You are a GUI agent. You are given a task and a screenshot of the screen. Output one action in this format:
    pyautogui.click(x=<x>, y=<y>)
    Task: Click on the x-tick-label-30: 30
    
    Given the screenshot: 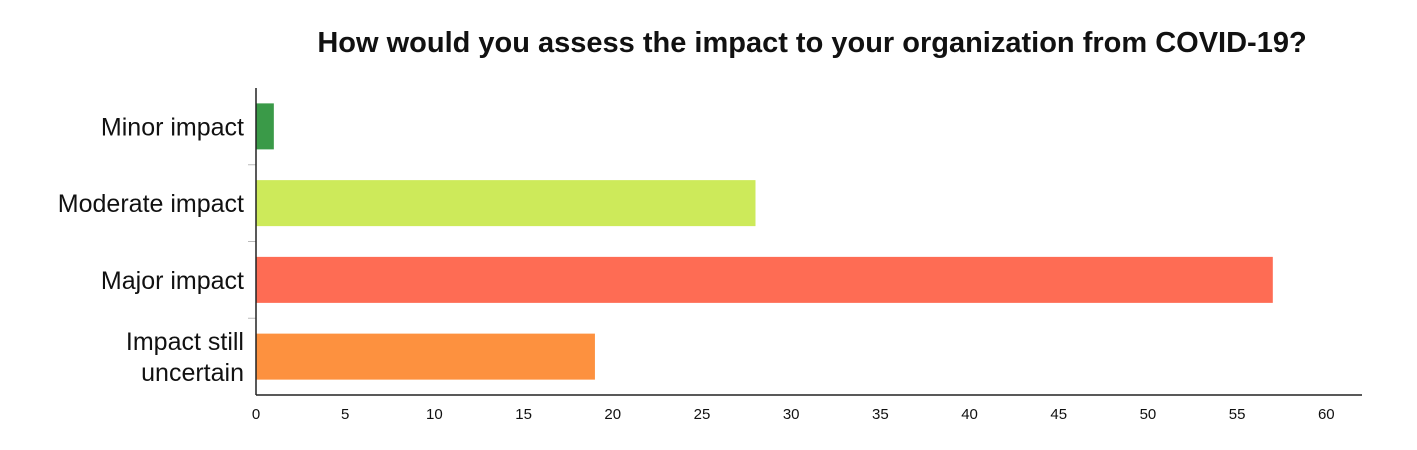 What is the action you would take?
    pyautogui.click(x=791, y=414)
    